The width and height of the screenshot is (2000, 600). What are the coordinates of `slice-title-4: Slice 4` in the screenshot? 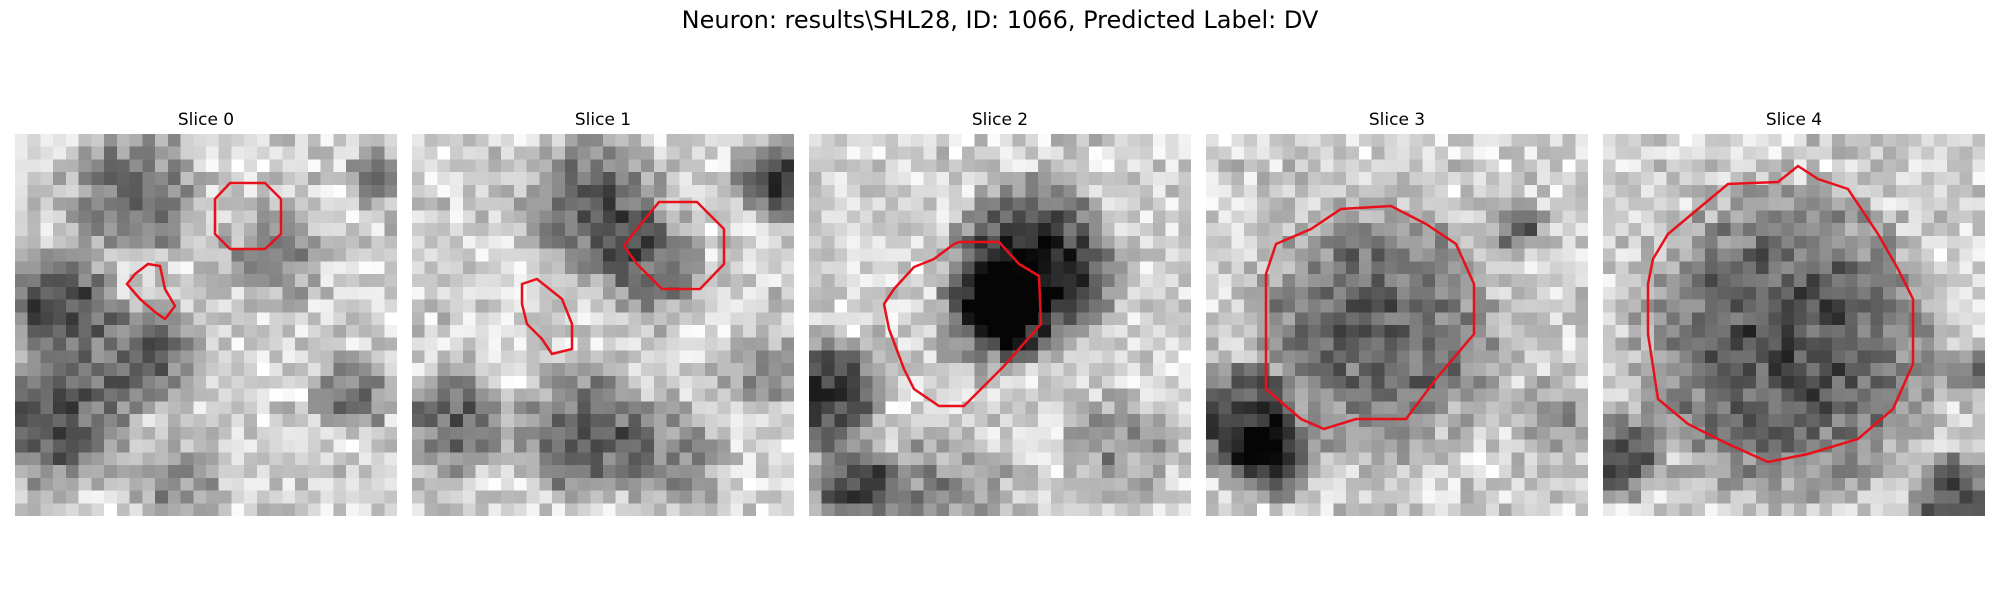 It's located at (1794, 120).